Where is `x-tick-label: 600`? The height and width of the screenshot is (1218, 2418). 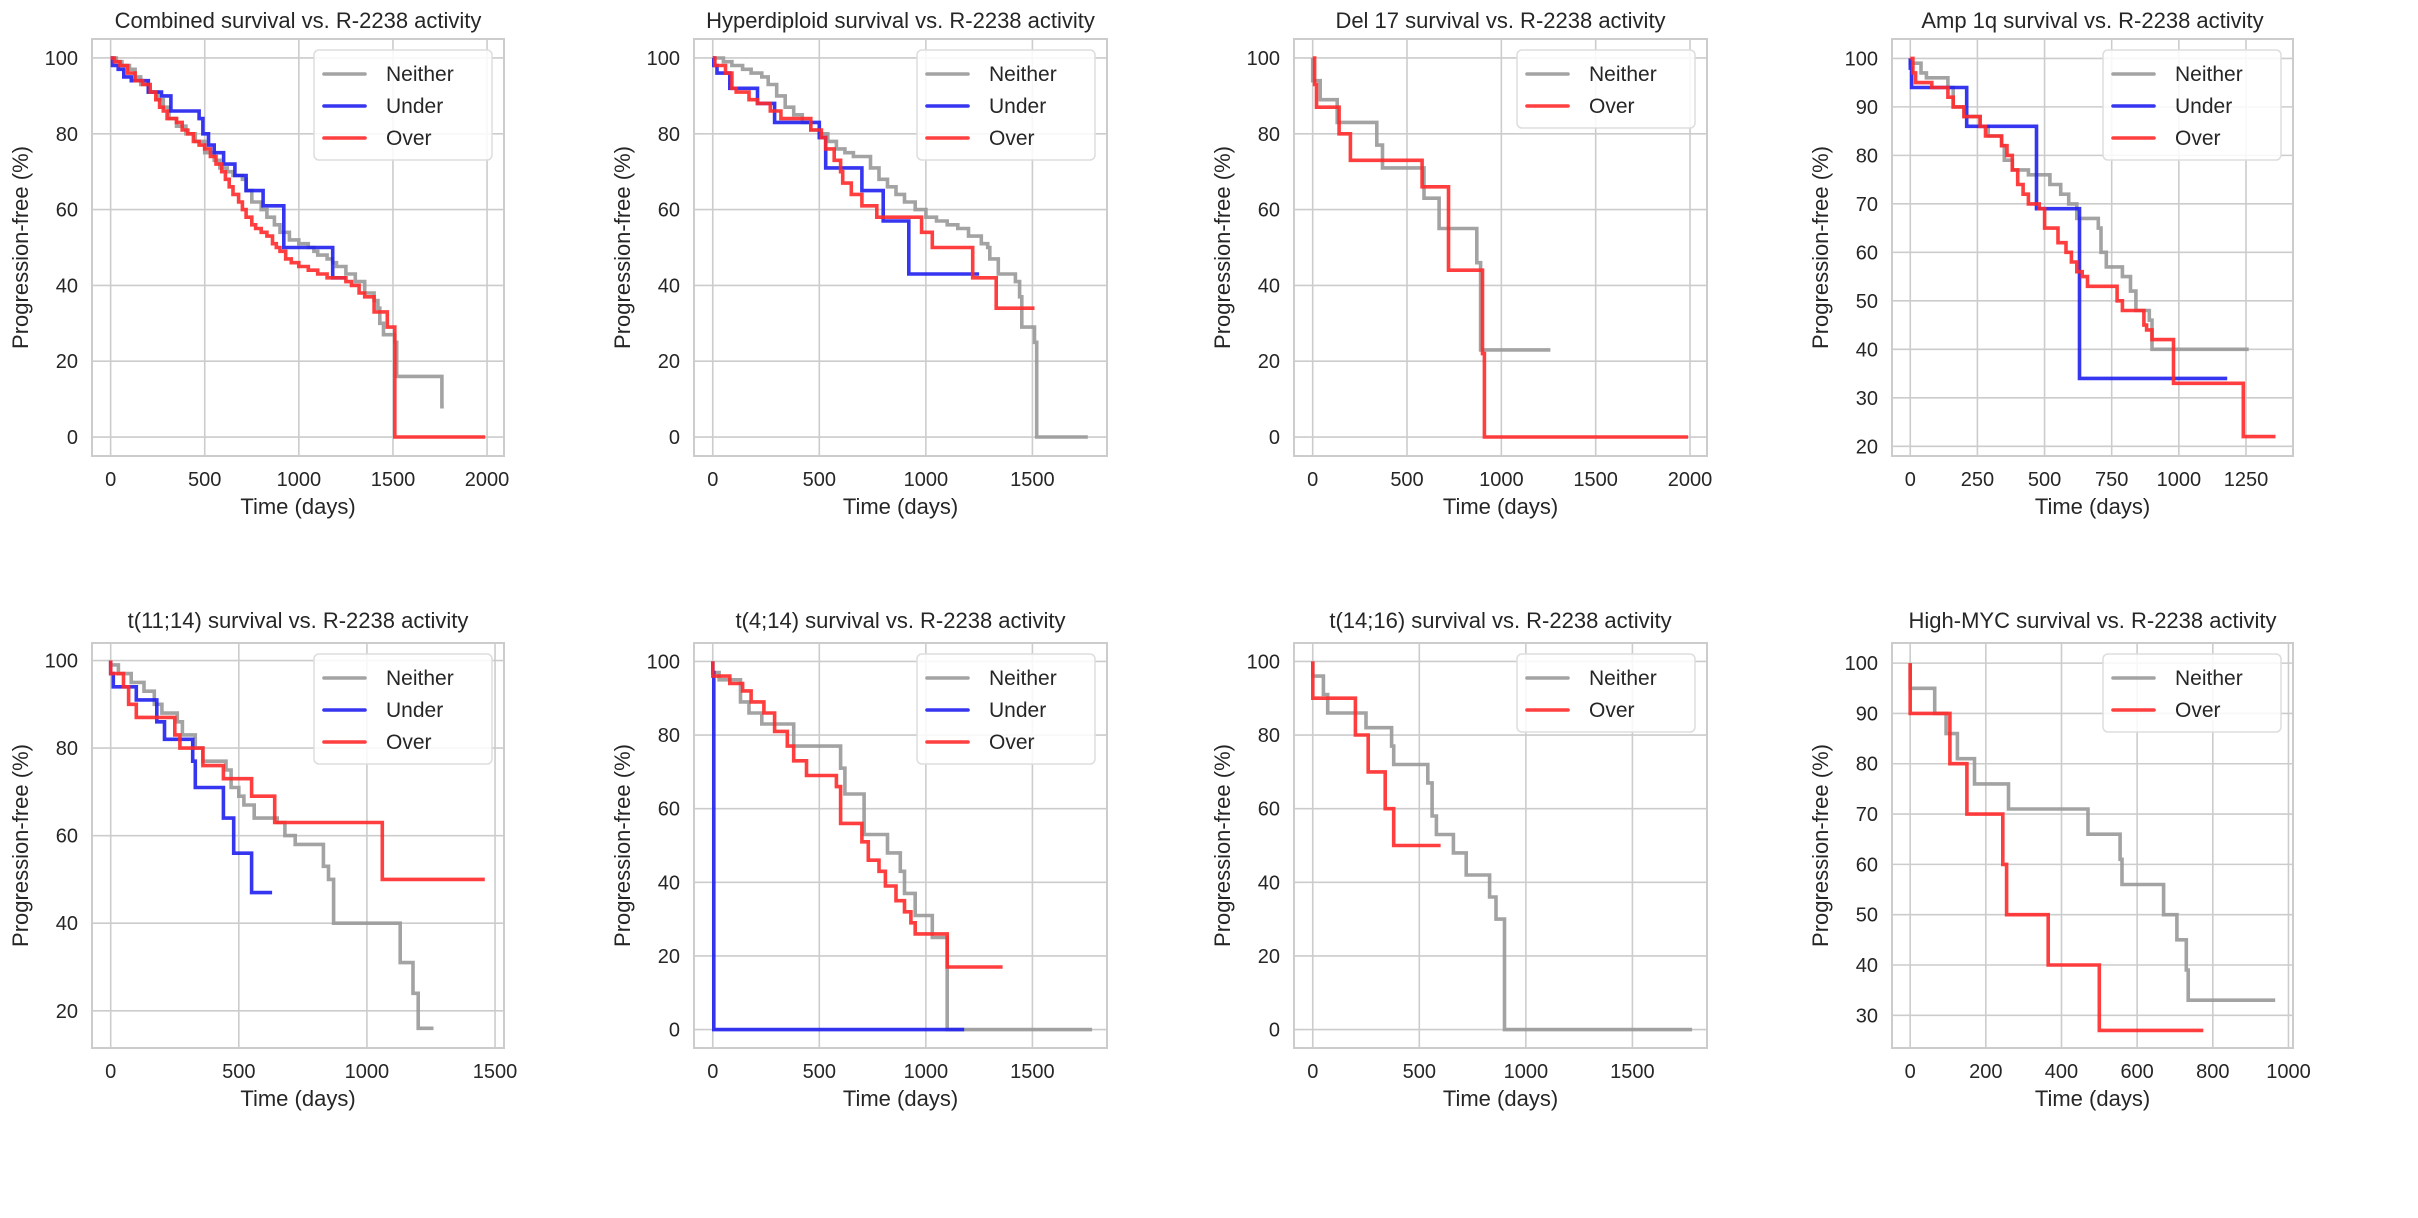 x-tick-label: 600 is located at coordinates (2136, 1072).